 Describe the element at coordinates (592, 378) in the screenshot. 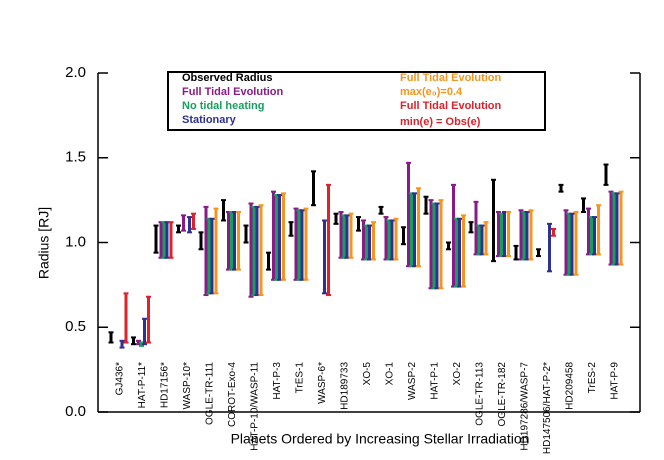

I see `x-tick-label: TrES-2` at that location.